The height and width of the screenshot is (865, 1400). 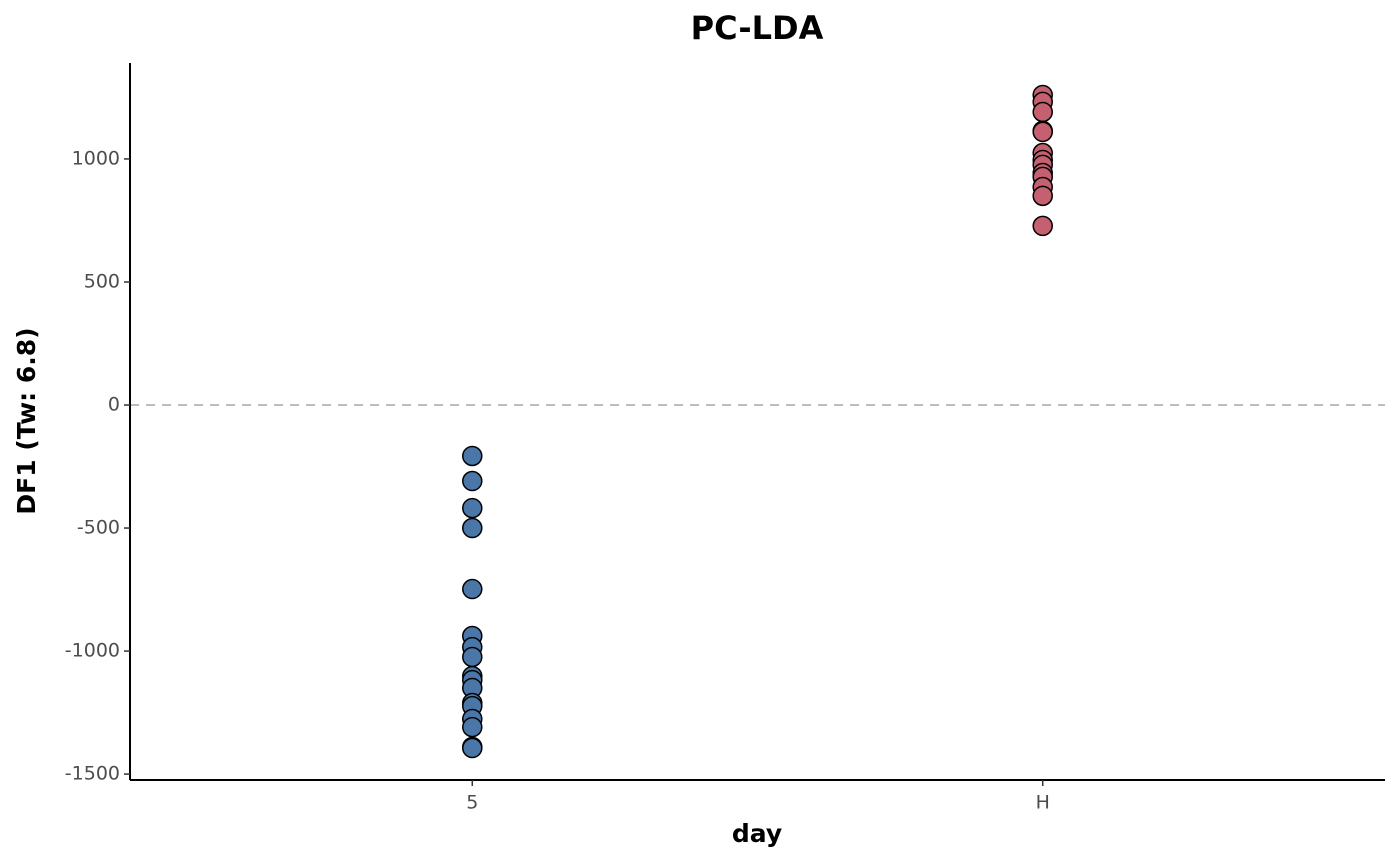 What do you see at coordinates (96, 158) in the screenshot?
I see `y-tick-label: 1000` at bounding box center [96, 158].